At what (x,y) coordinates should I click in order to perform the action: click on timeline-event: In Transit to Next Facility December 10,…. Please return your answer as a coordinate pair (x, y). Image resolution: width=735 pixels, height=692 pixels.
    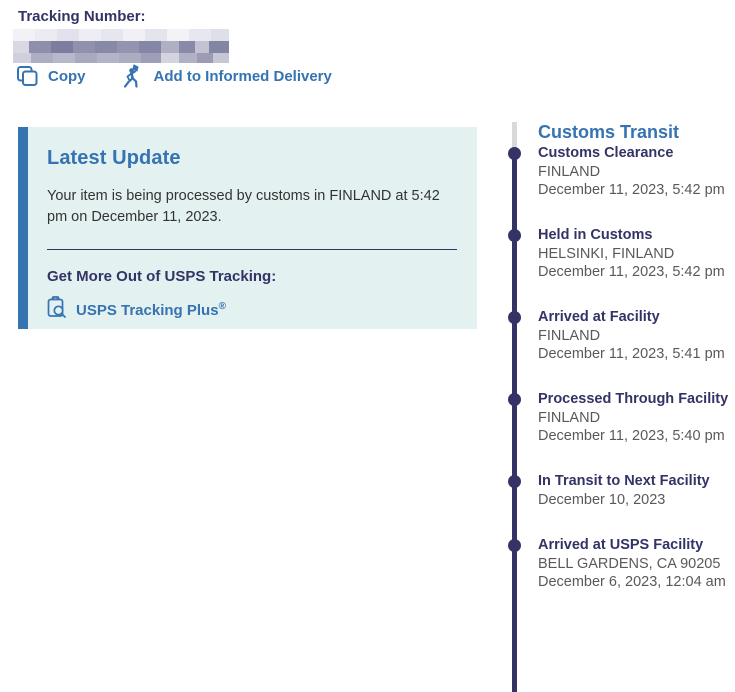
    Looking at the image, I should click on (620, 490).